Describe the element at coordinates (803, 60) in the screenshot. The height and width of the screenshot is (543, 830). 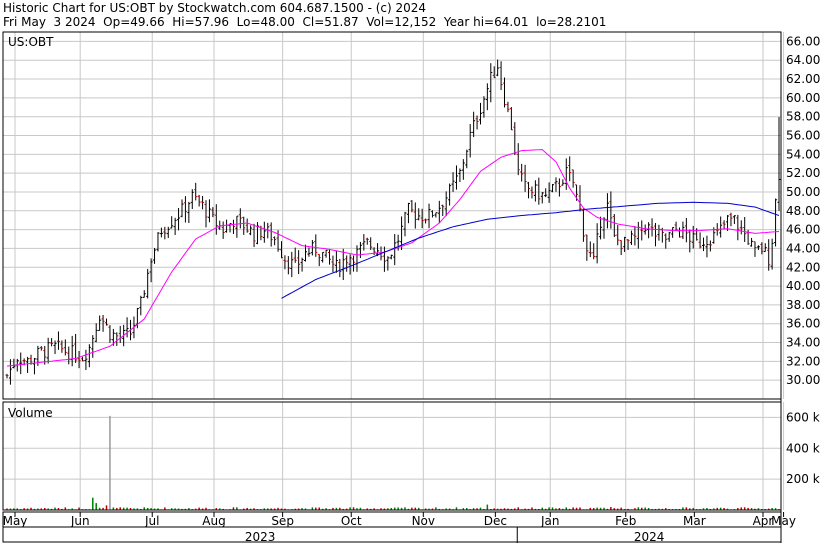
I see `price-tick-label: 64.00` at that location.